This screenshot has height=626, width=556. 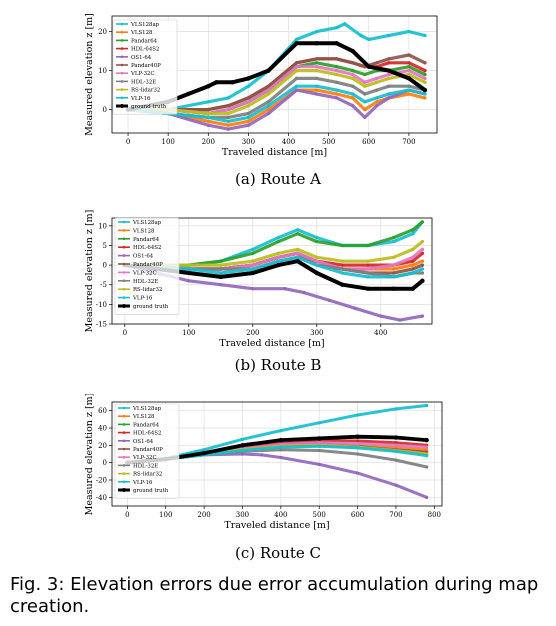 What do you see at coordinates (147, 434) in the screenshot?
I see `legend-label-3: HDL-64S2` at bounding box center [147, 434].